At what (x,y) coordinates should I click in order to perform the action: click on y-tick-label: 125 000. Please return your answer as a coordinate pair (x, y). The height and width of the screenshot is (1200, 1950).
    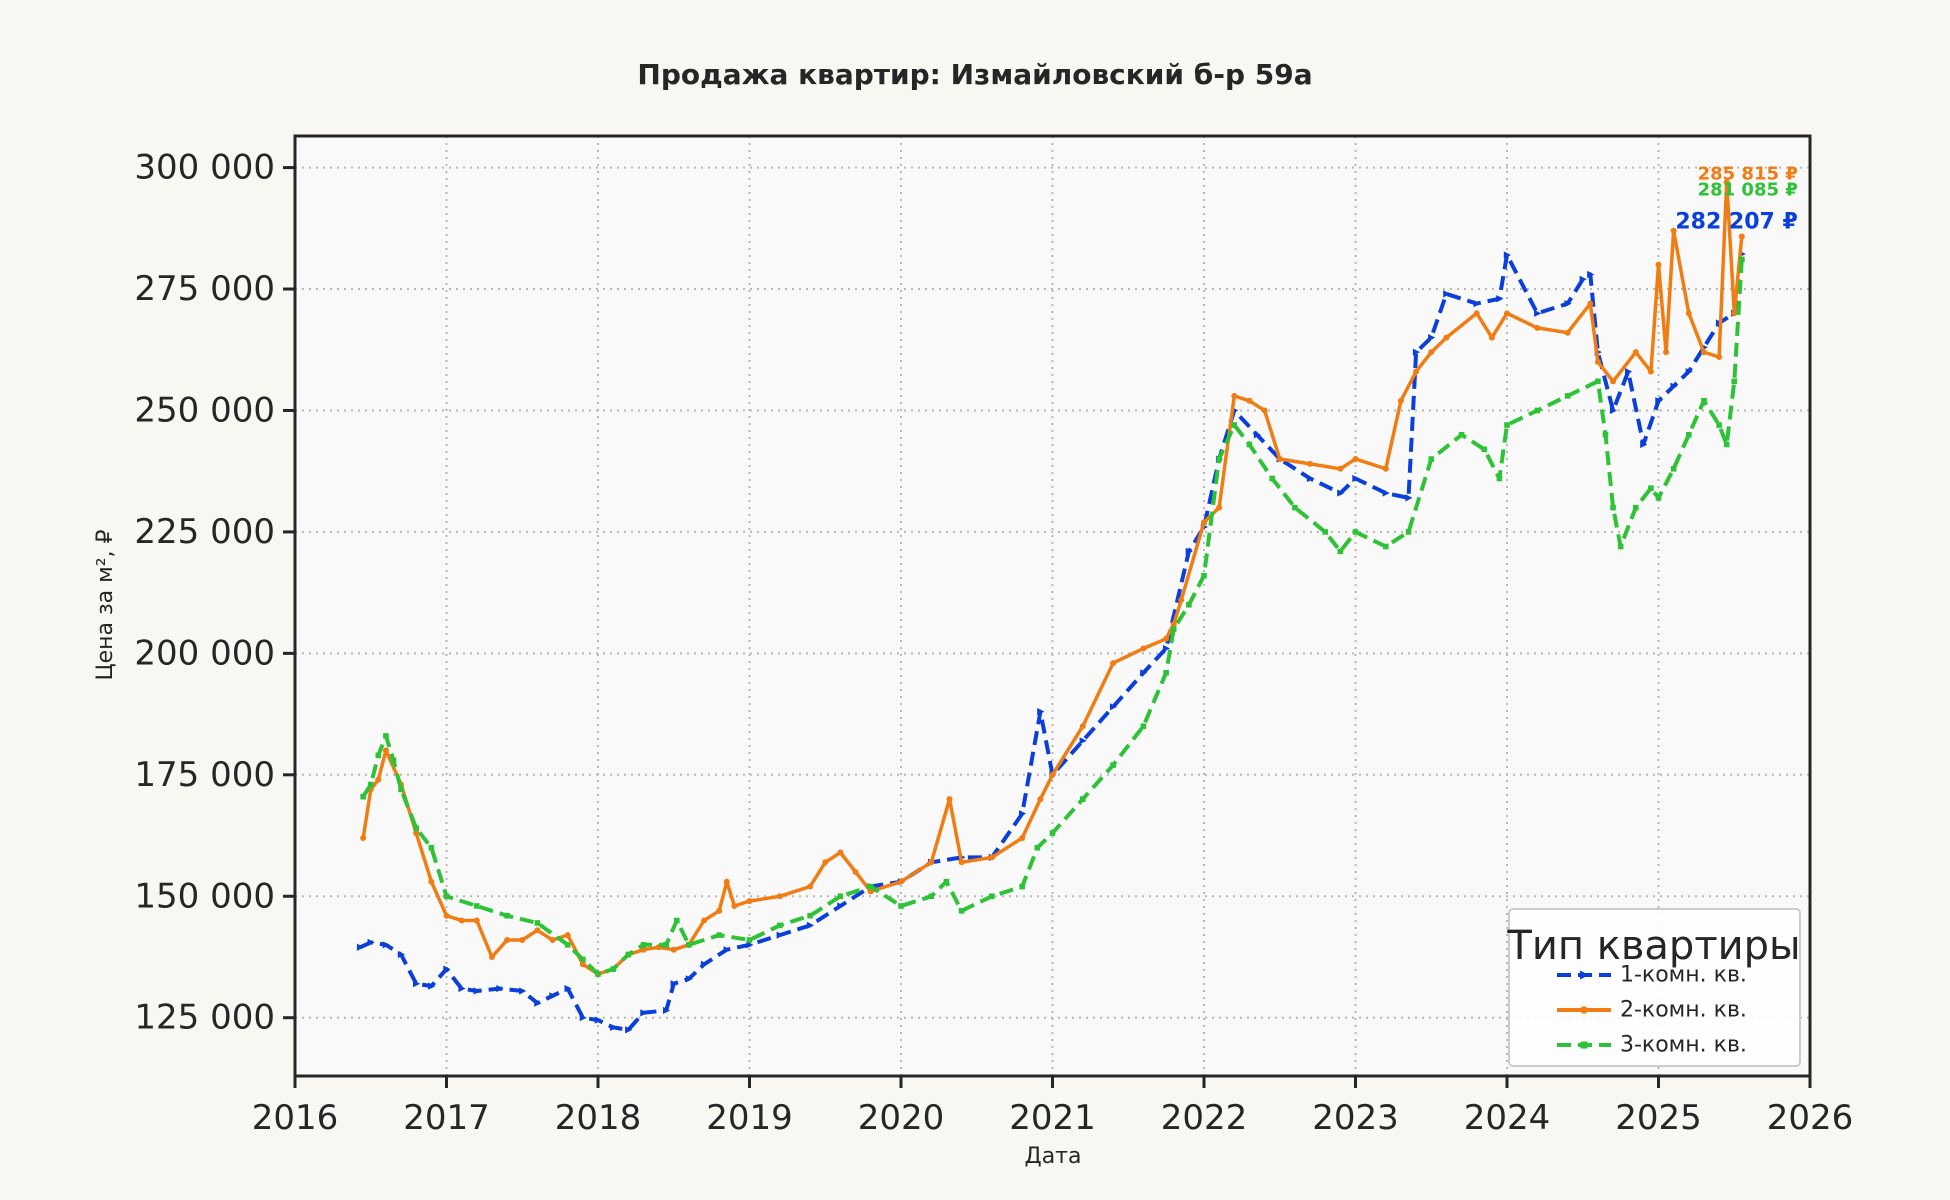
    Looking at the image, I should click on (204, 1018).